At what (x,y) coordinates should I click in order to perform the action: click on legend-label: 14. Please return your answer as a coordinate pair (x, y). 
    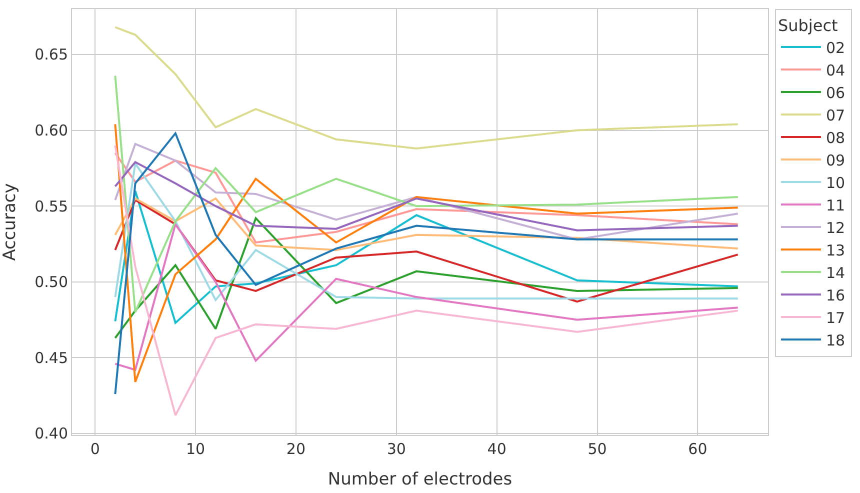
    Looking at the image, I should click on (836, 273).